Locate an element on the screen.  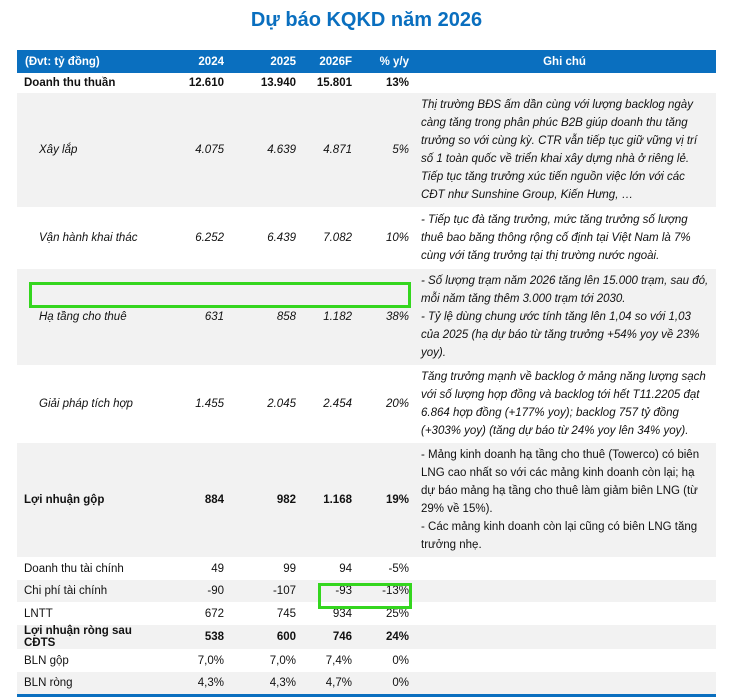
cell-yoy: 5% is located at coordinates (384, 150).